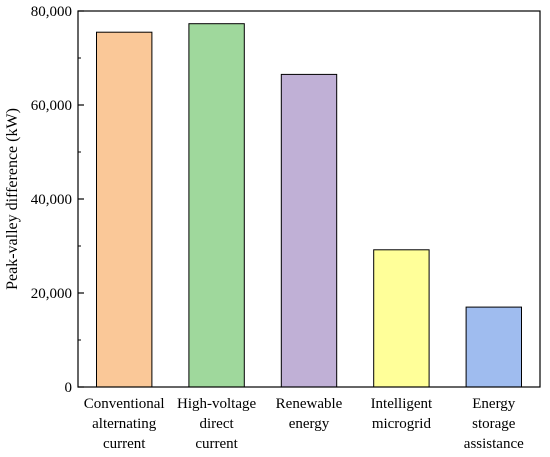  What do you see at coordinates (309, 414) in the screenshot?
I see `x-tick-label: Renewable energy` at bounding box center [309, 414].